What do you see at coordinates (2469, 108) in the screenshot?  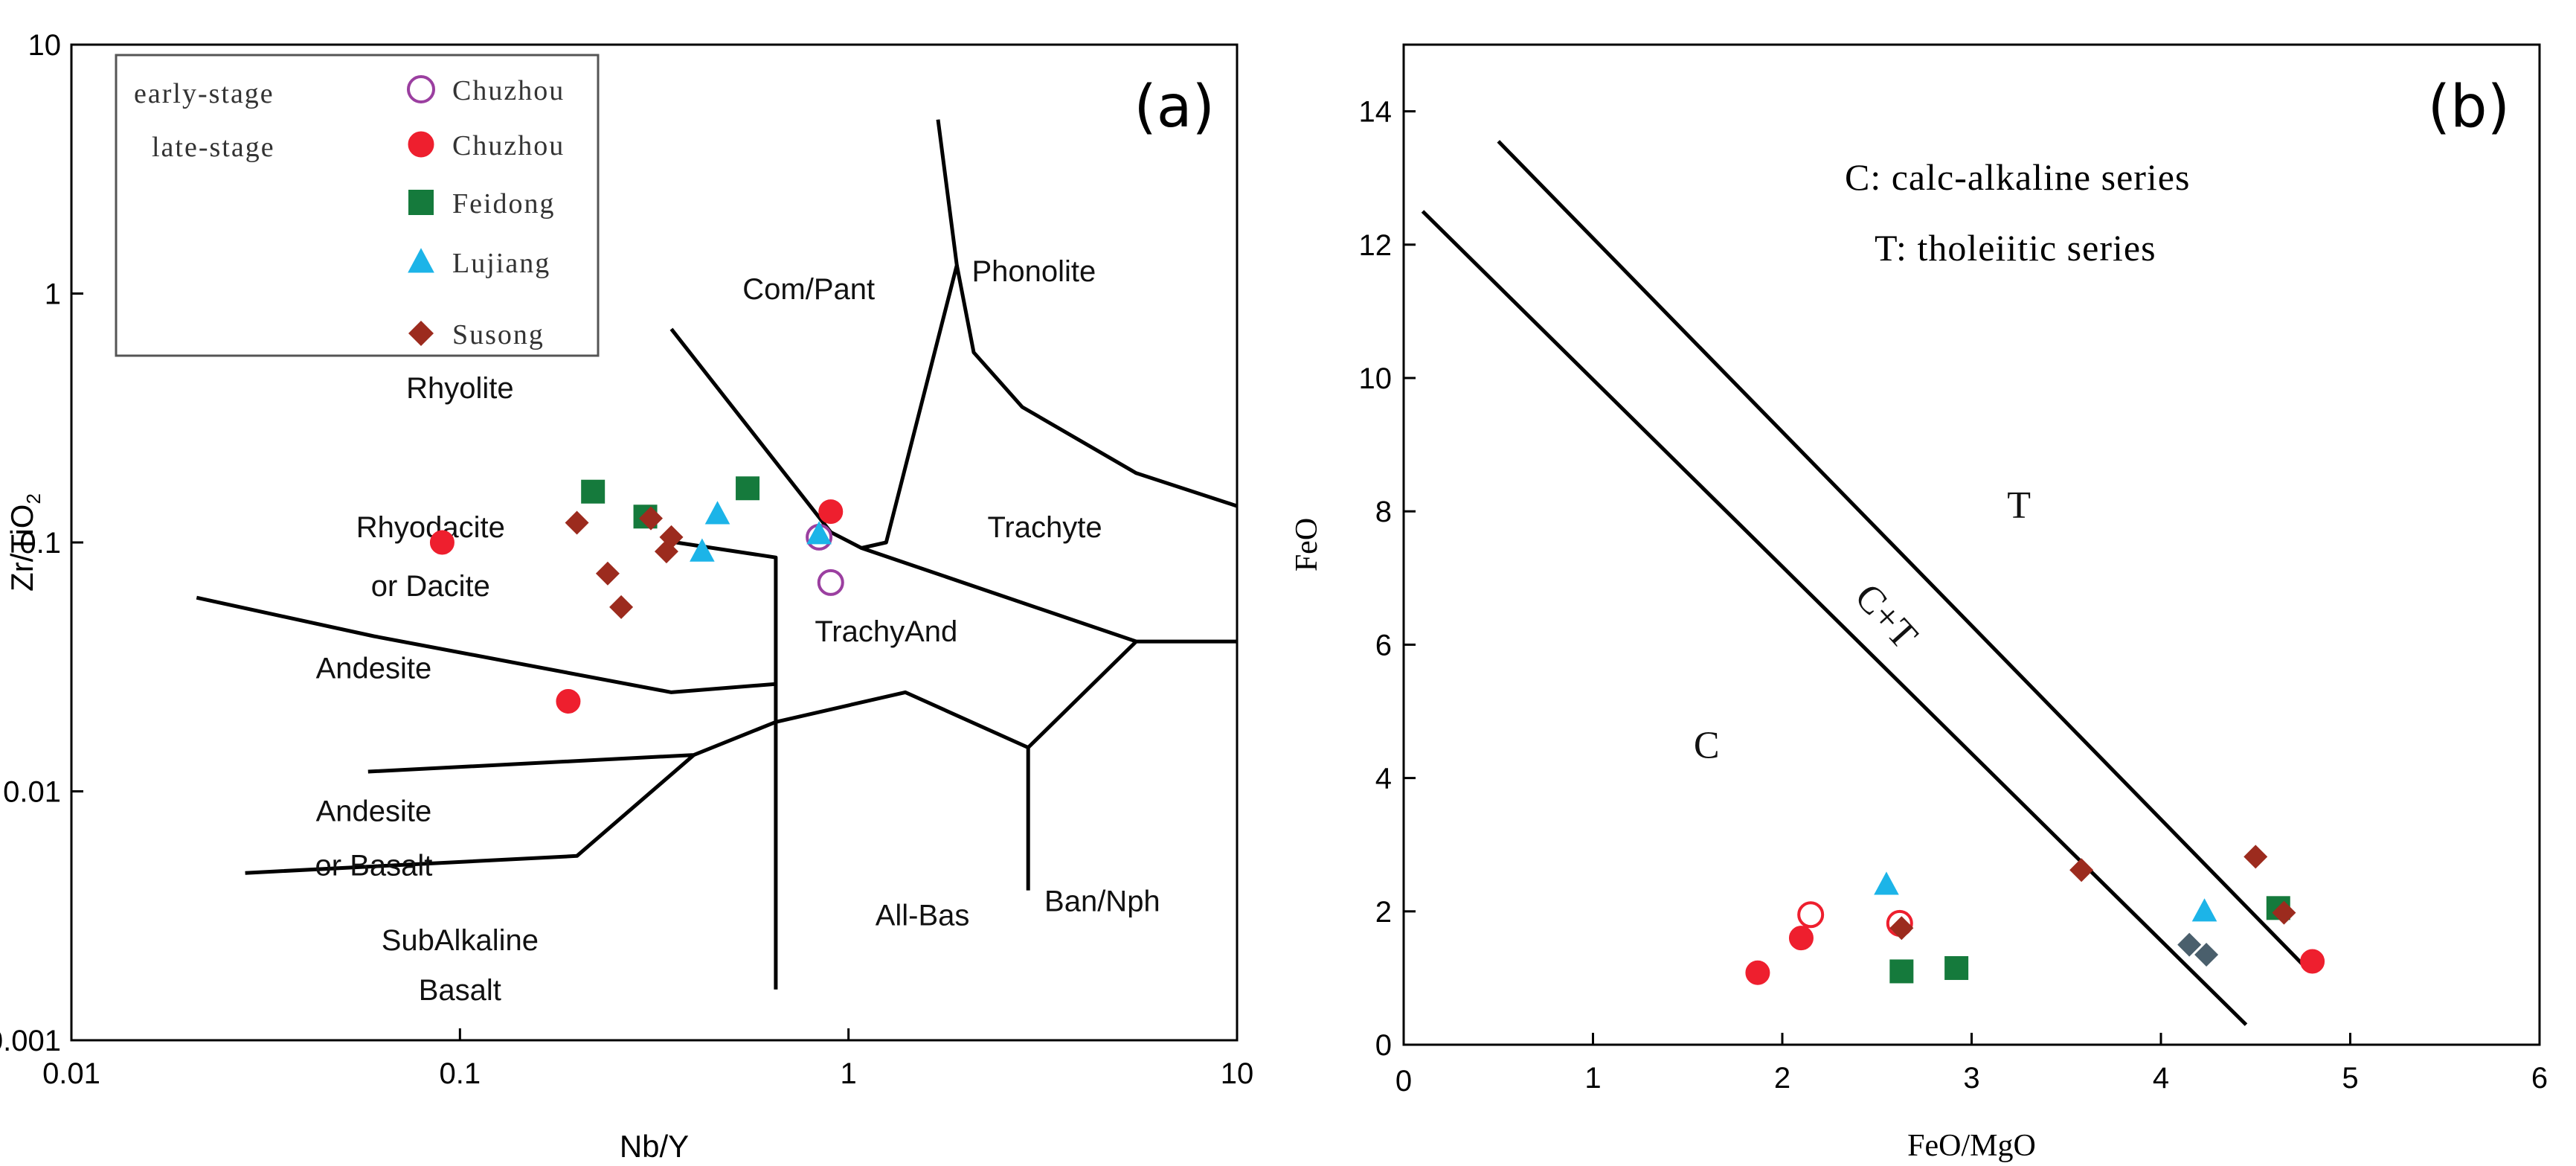 I see `panel-b-label: (b)` at bounding box center [2469, 108].